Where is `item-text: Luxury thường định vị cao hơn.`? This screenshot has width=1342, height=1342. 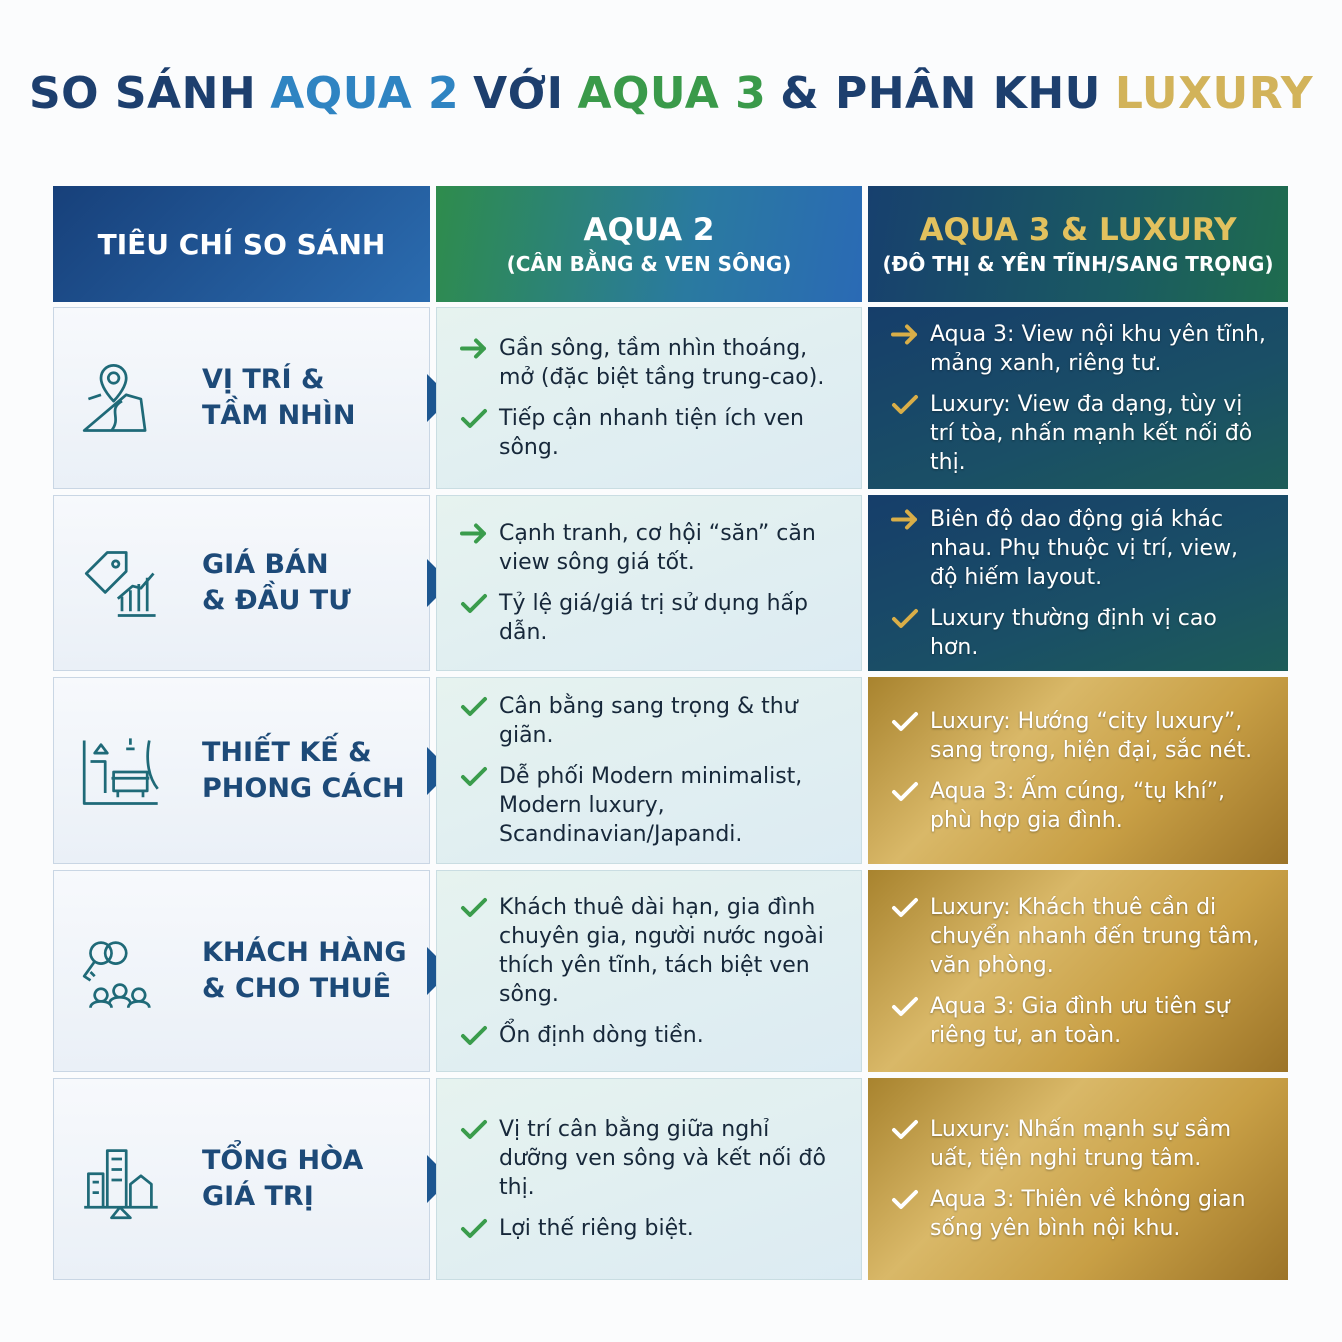
item-text: Luxury thường định vị cao hơn. is located at coordinates (1073, 632).